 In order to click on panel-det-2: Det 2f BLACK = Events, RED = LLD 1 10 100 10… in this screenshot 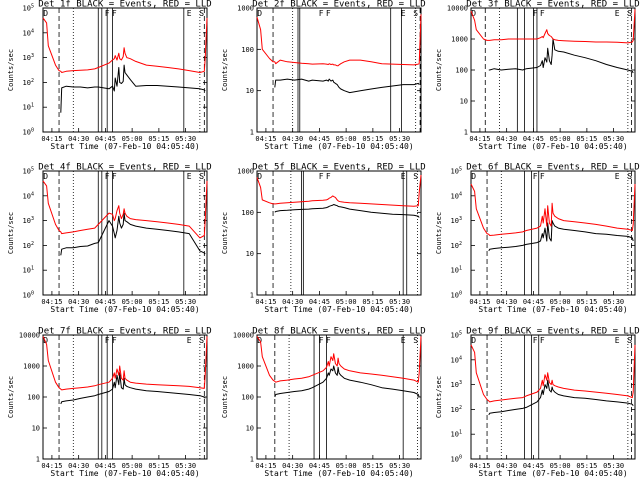, I will do `click(323, 75)`.